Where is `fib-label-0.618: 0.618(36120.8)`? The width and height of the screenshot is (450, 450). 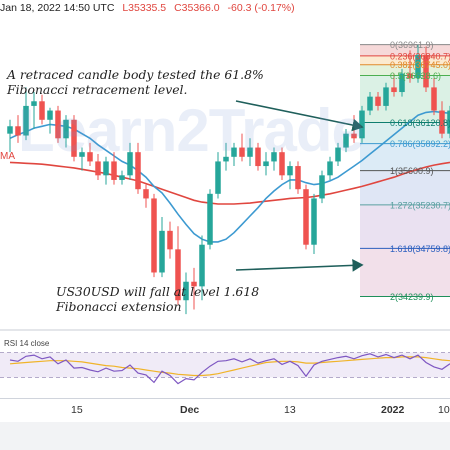
fib-label-0.618: 0.618(36120.8) is located at coordinates (420, 123).